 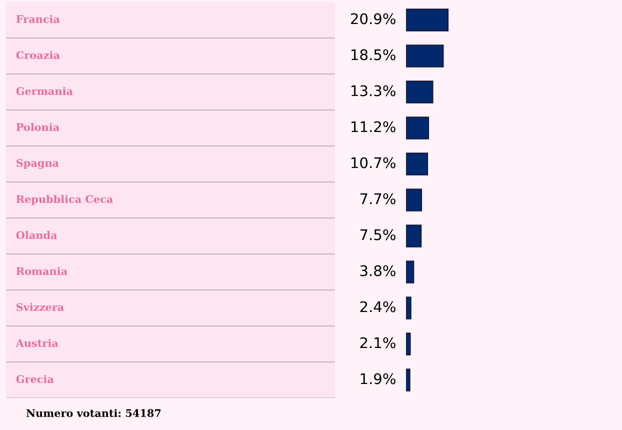 I want to click on data-label: 7.7%, so click(x=378, y=198).